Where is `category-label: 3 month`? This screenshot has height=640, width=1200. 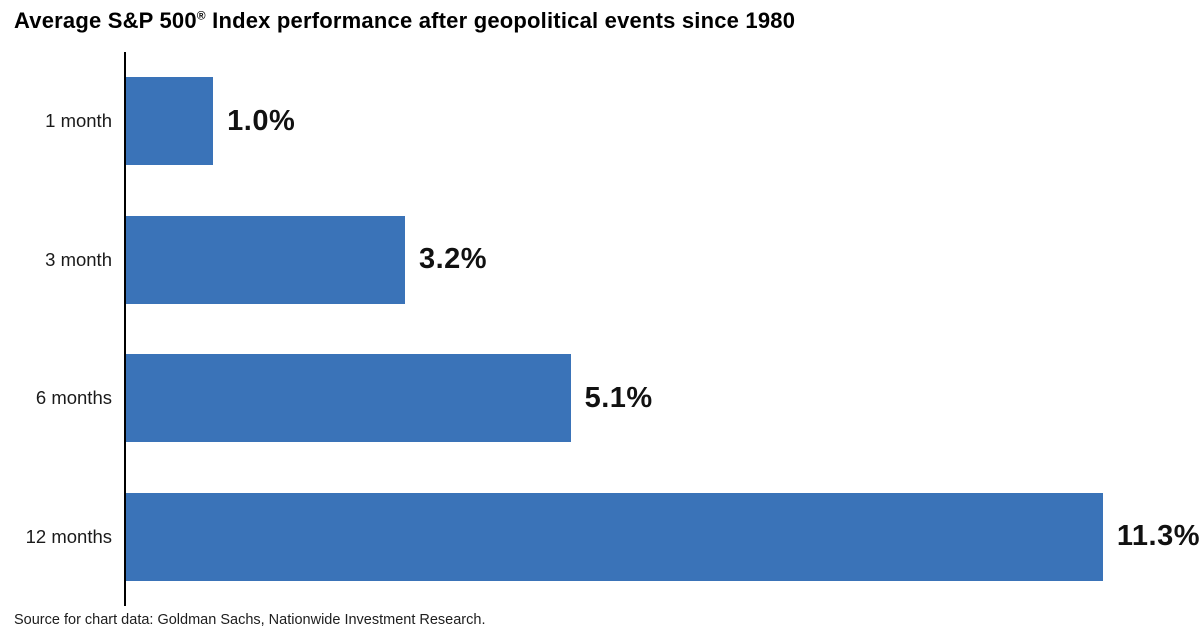
category-label: 3 month is located at coordinates (78, 259).